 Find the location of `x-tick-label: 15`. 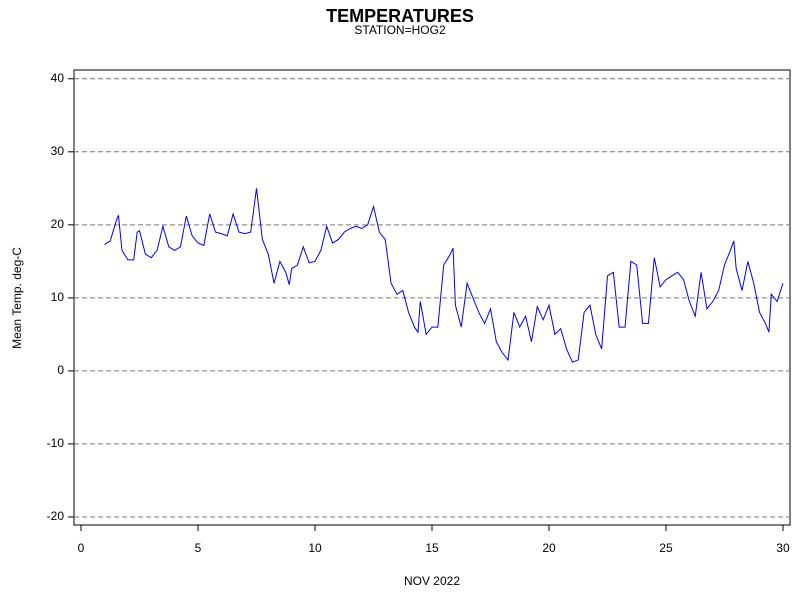

x-tick-label: 15 is located at coordinates (432, 548).